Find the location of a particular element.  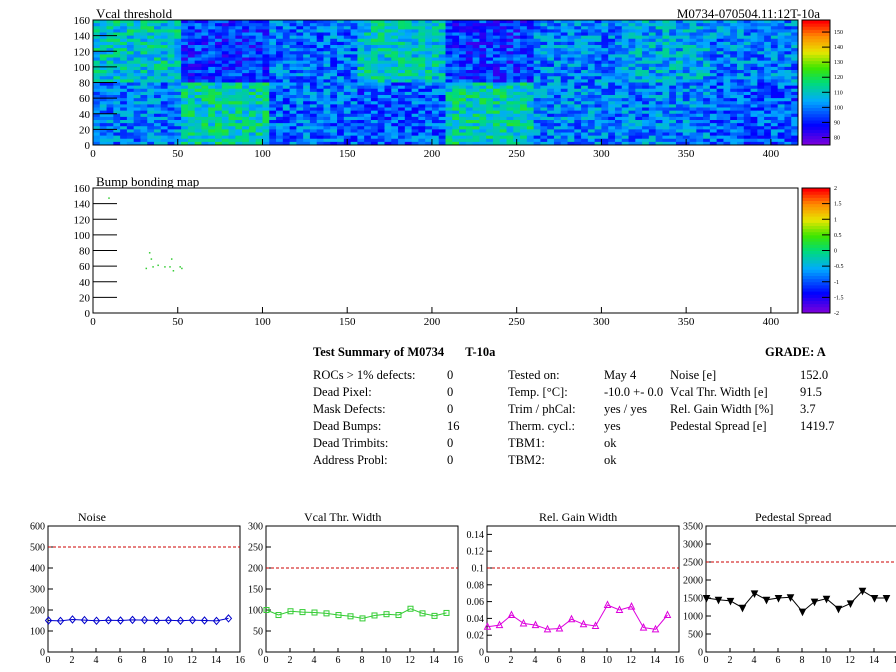

map-y-tick-label: 60 is located at coordinates (85, 99).